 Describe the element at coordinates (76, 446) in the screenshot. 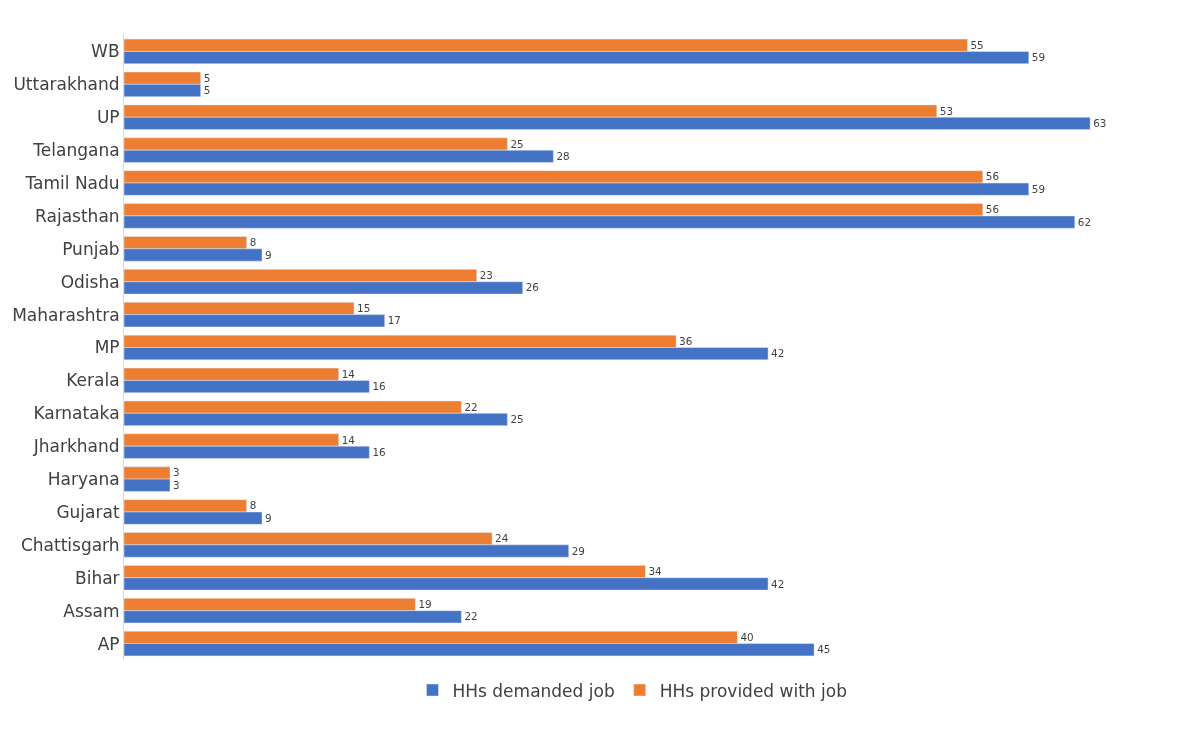

I see `y-tick-label: Jharkhand` at that location.